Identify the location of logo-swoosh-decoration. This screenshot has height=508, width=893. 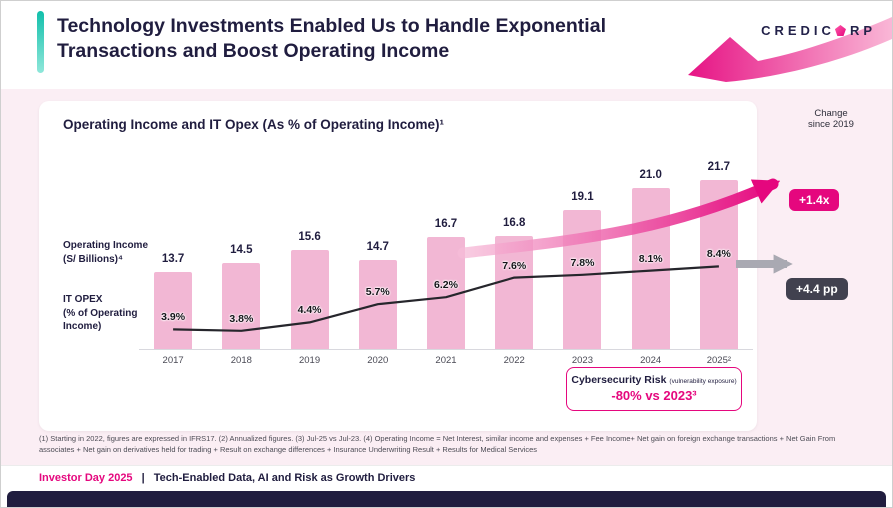
(790, 49).